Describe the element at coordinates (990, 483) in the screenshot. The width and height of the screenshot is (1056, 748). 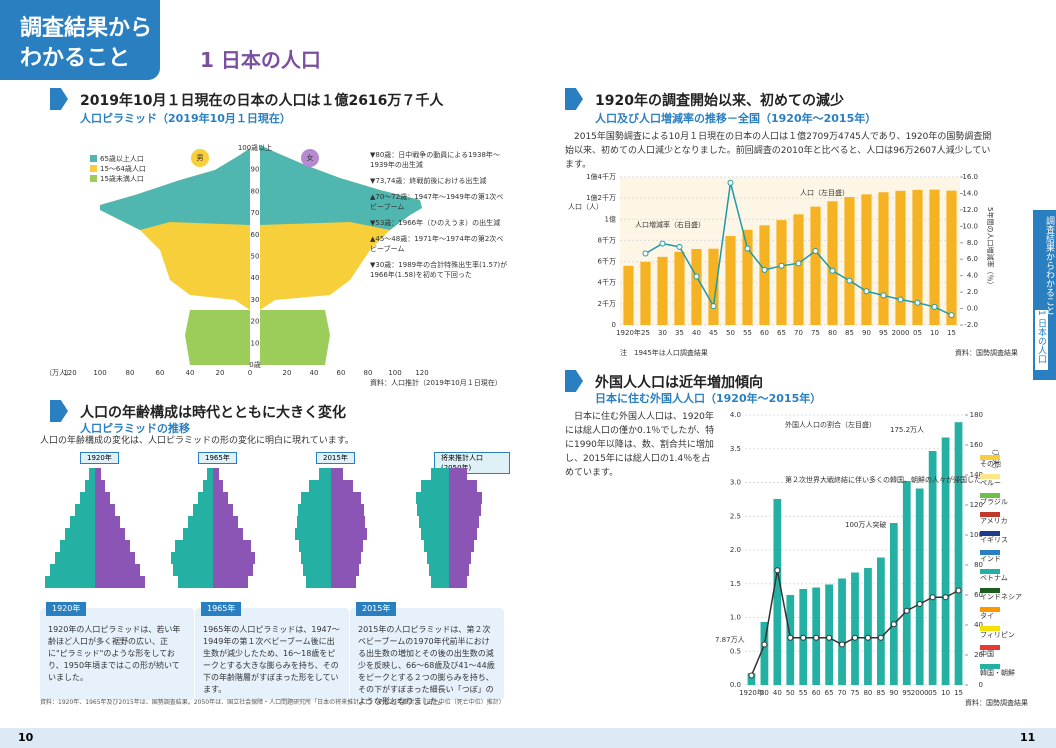
I see `legend-label: ペルー` at that location.